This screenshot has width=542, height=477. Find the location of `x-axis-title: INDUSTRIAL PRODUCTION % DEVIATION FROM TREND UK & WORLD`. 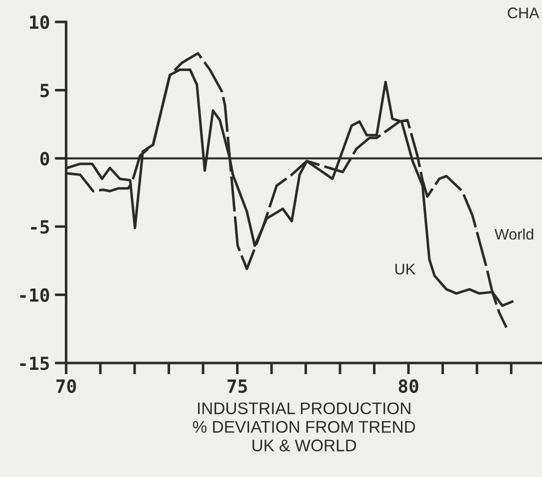

x-axis-title: INDUSTRIAL PRODUCTION % DEVIATION FROM TREND UK & WORLD is located at coordinates (304, 427).